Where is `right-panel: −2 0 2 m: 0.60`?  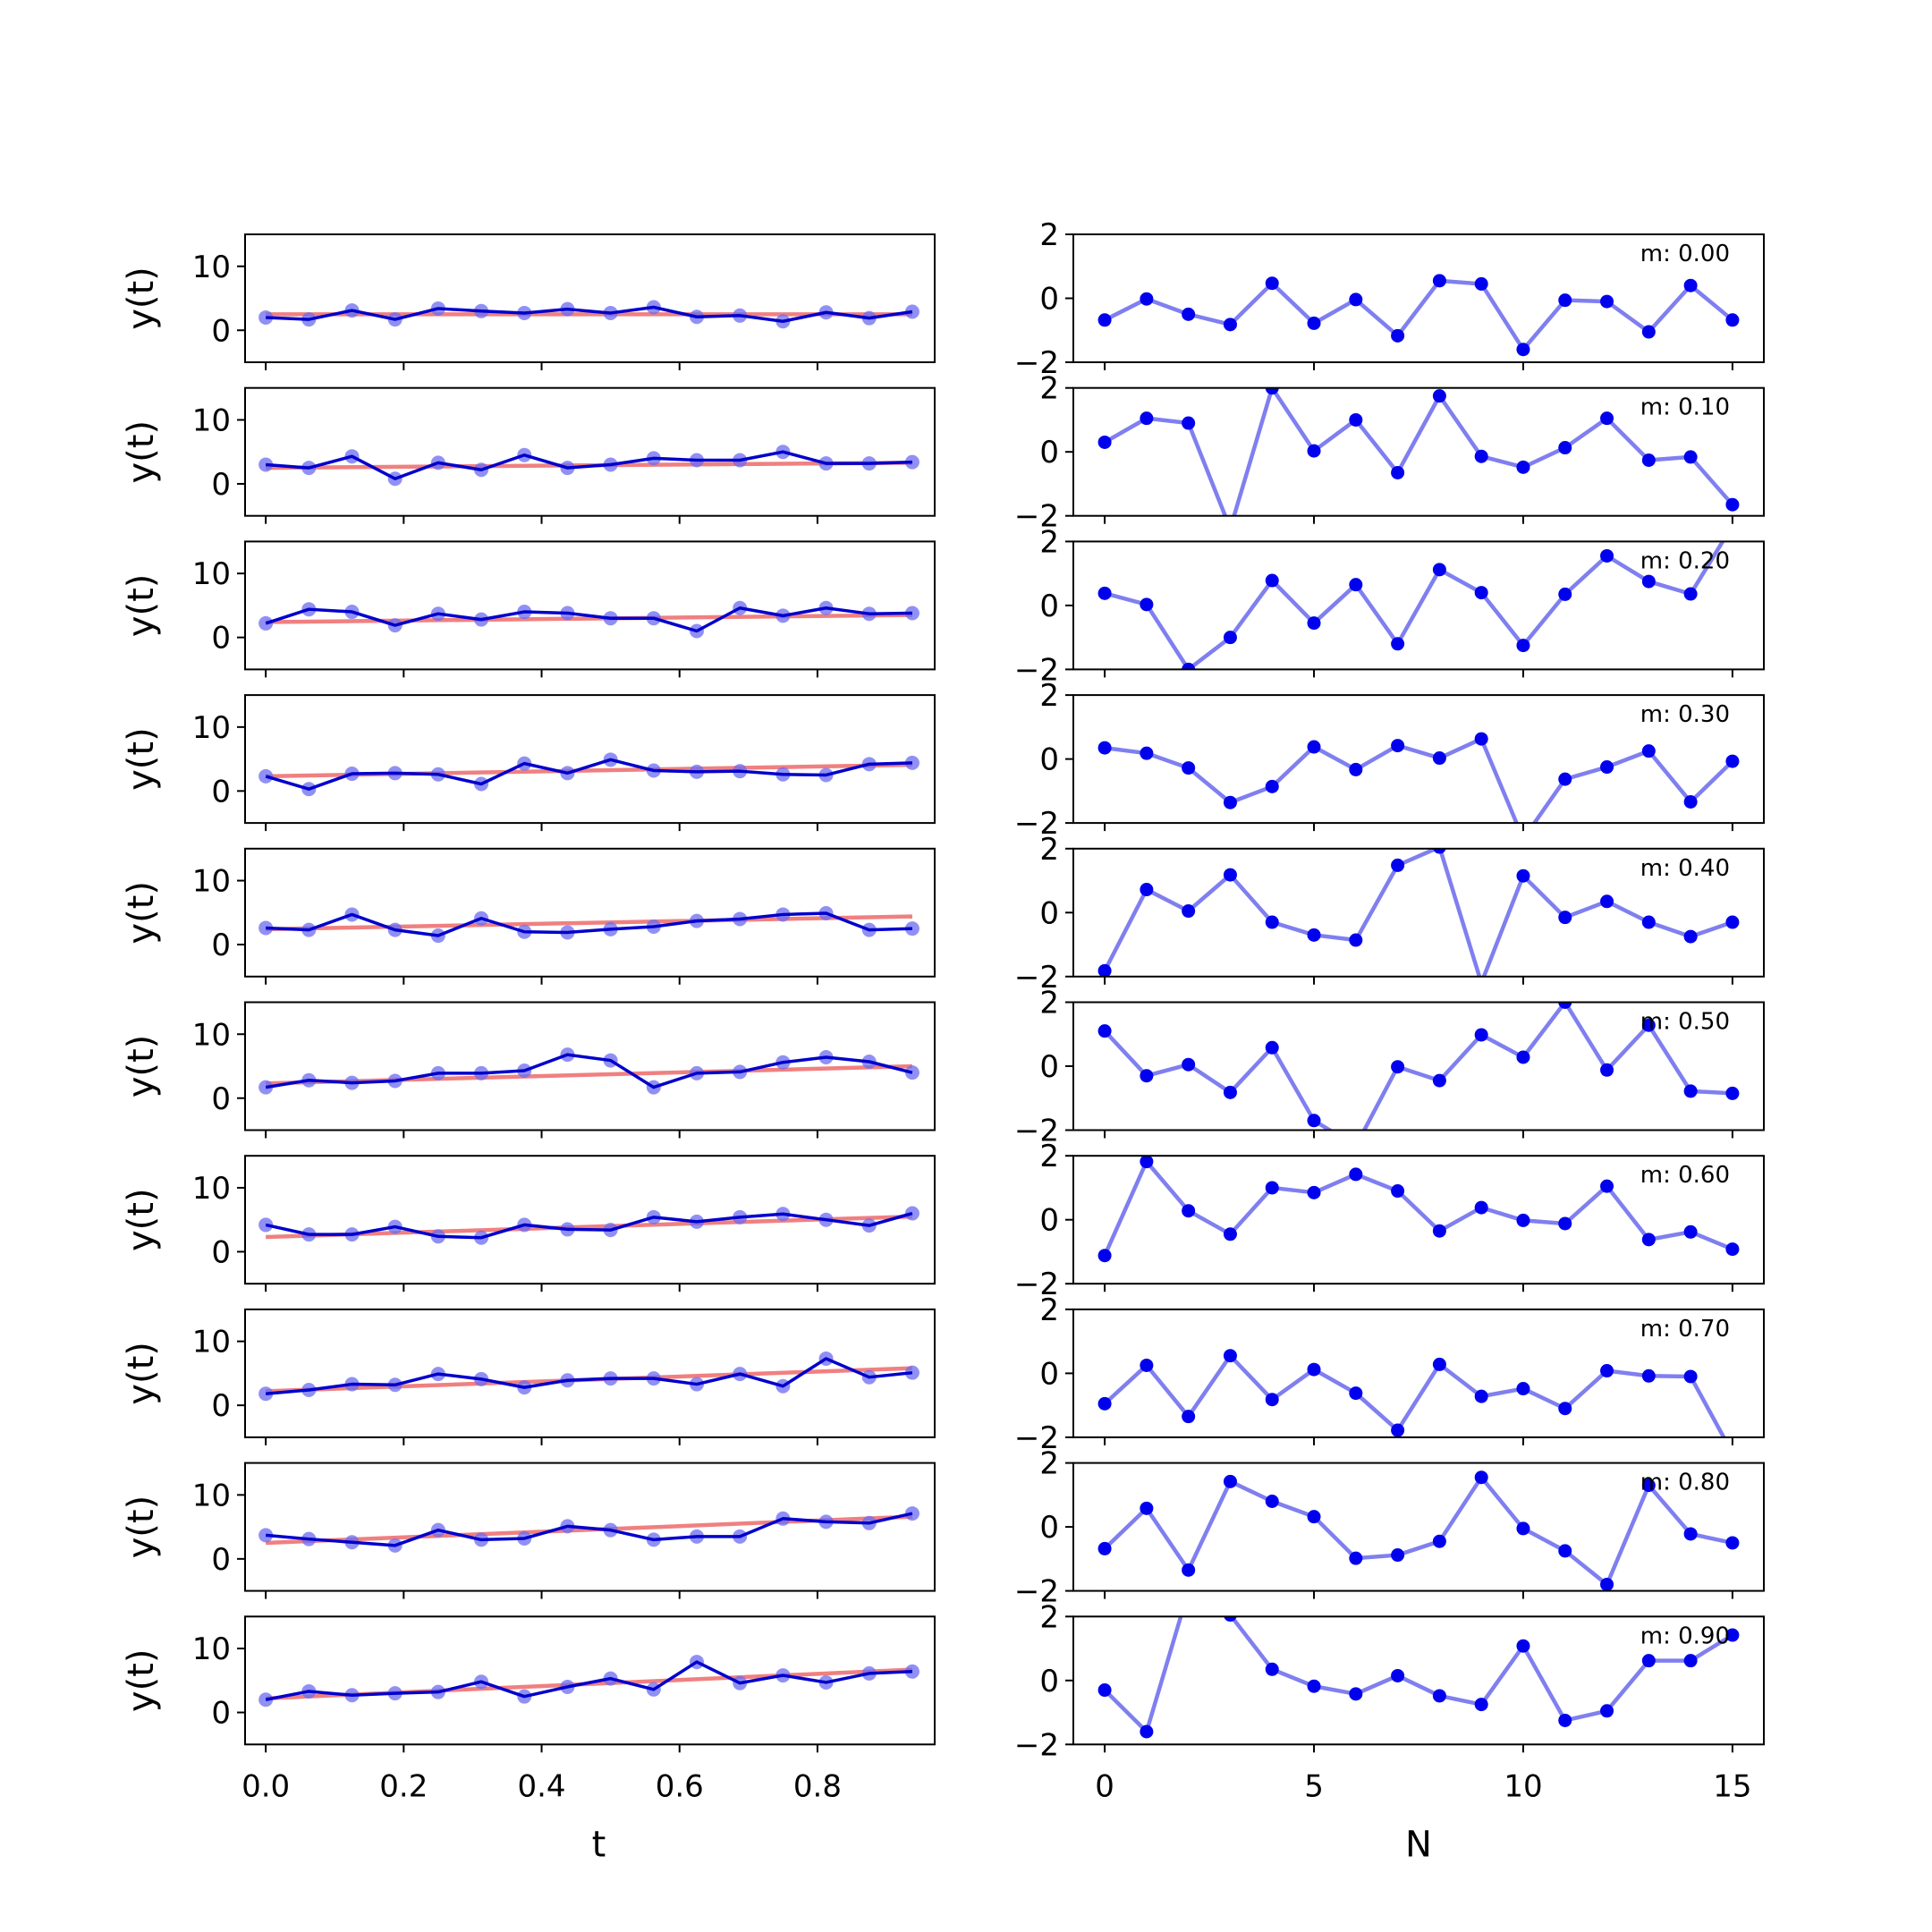
right-panel: −2 0 2 m: 0.60 is located at coordinates (1389, 1220).